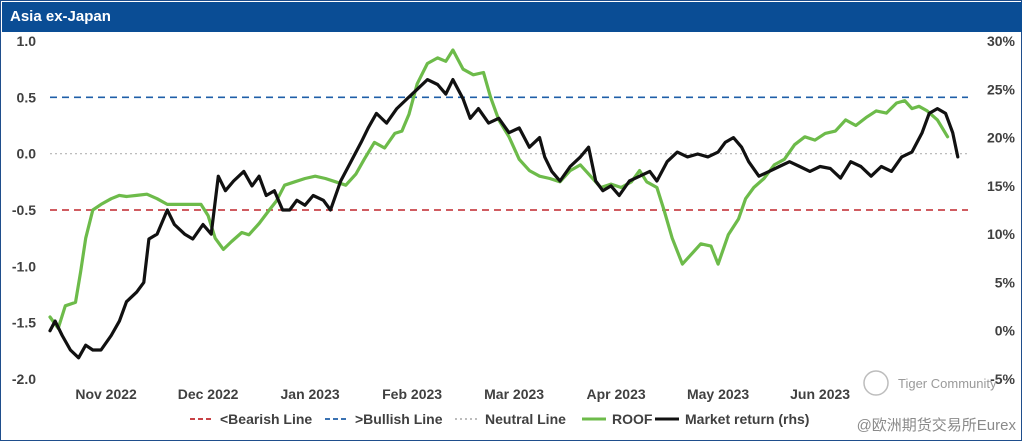  Describe the element at coordinates (27, 41) in the screenshot. I see `y-left-tick: 1.0` at that location.